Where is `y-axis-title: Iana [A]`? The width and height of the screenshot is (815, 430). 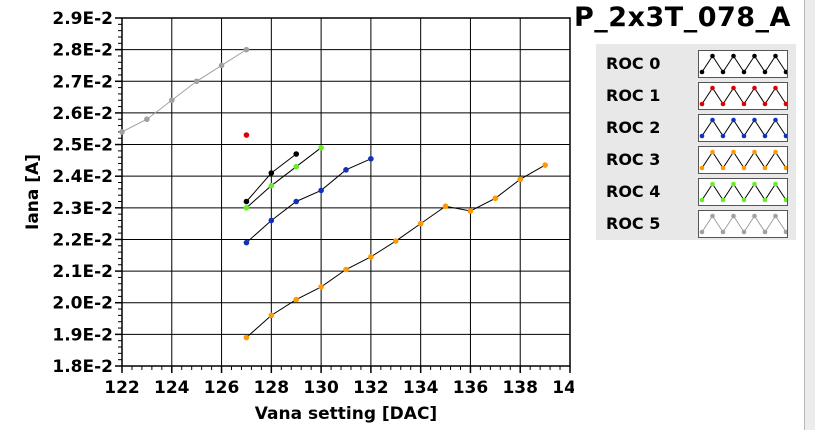 y-axis-title: Iana [A] is located at coordinates (33, 192).